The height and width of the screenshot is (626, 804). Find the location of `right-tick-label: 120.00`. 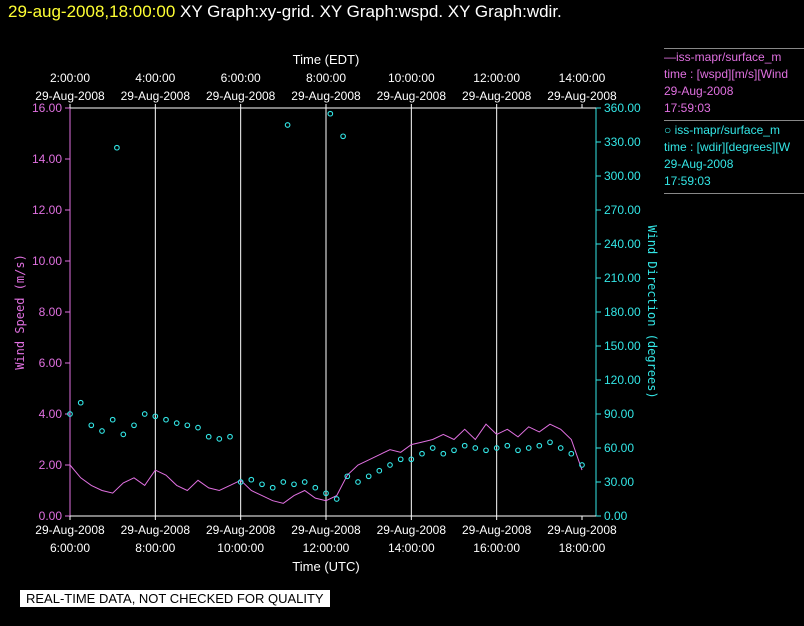

right-tick-label: 120.00 is located at coordinates (622, 380).